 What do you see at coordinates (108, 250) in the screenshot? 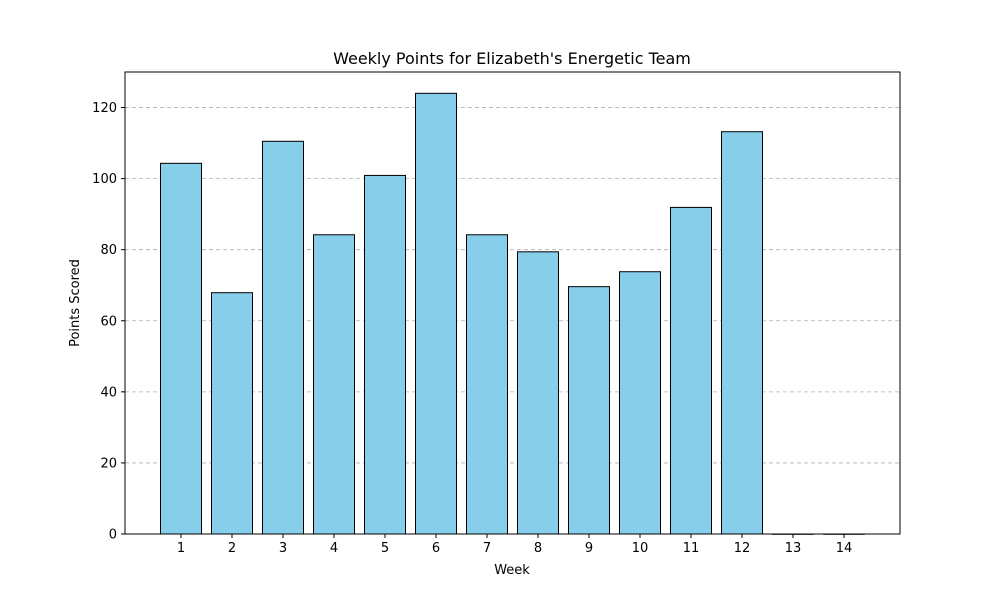
I see `y-tick-label-80: 80` at bounding box center [108, 250].